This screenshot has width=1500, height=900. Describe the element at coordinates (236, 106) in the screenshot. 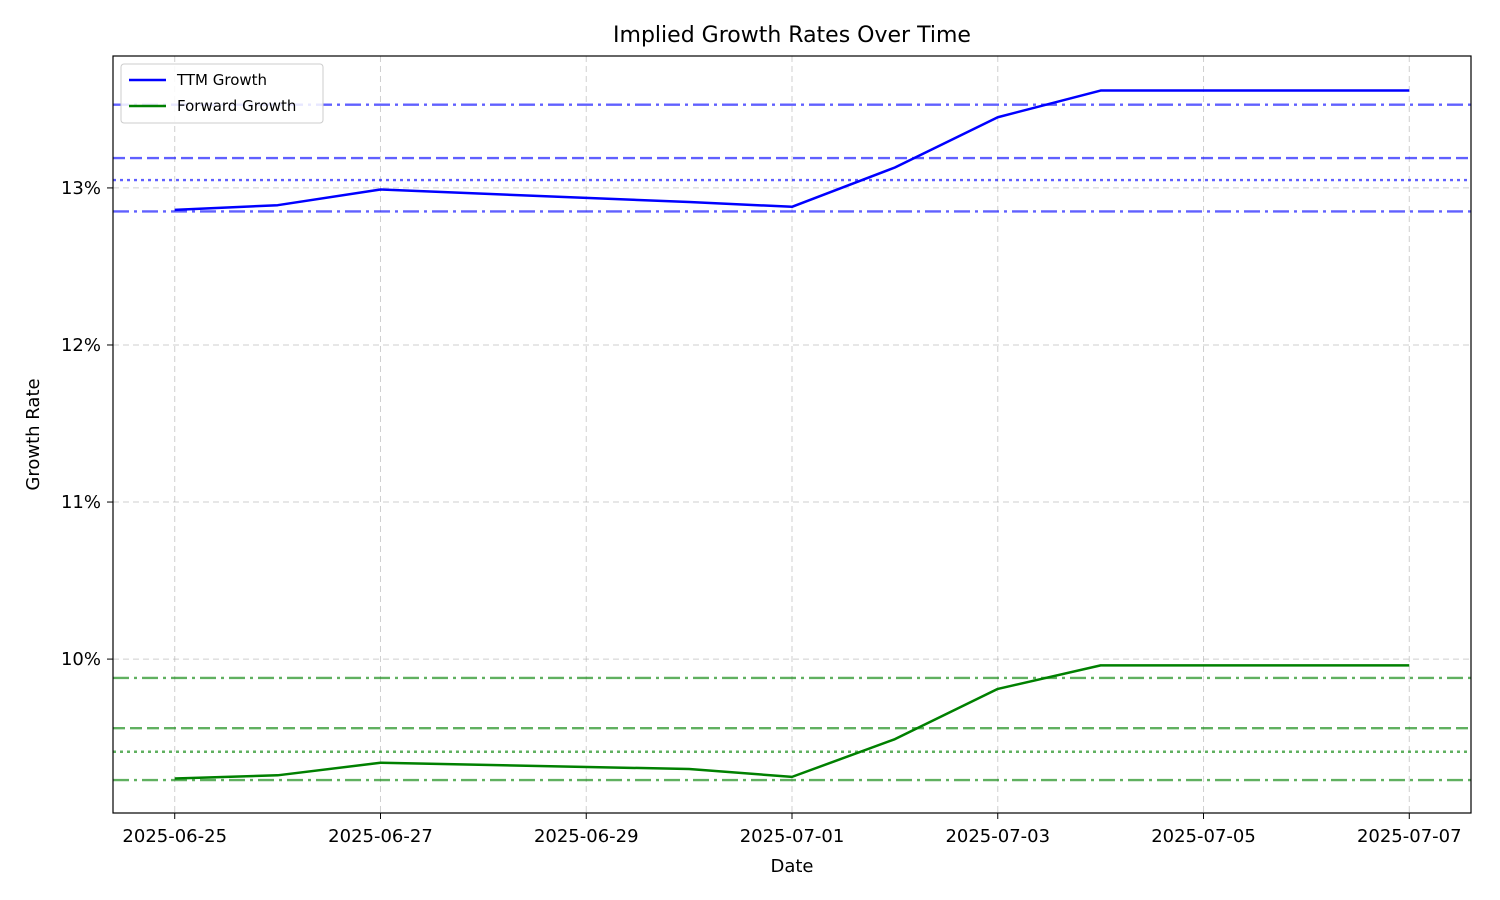

I see `legend-label: Forward Growth` at that location.